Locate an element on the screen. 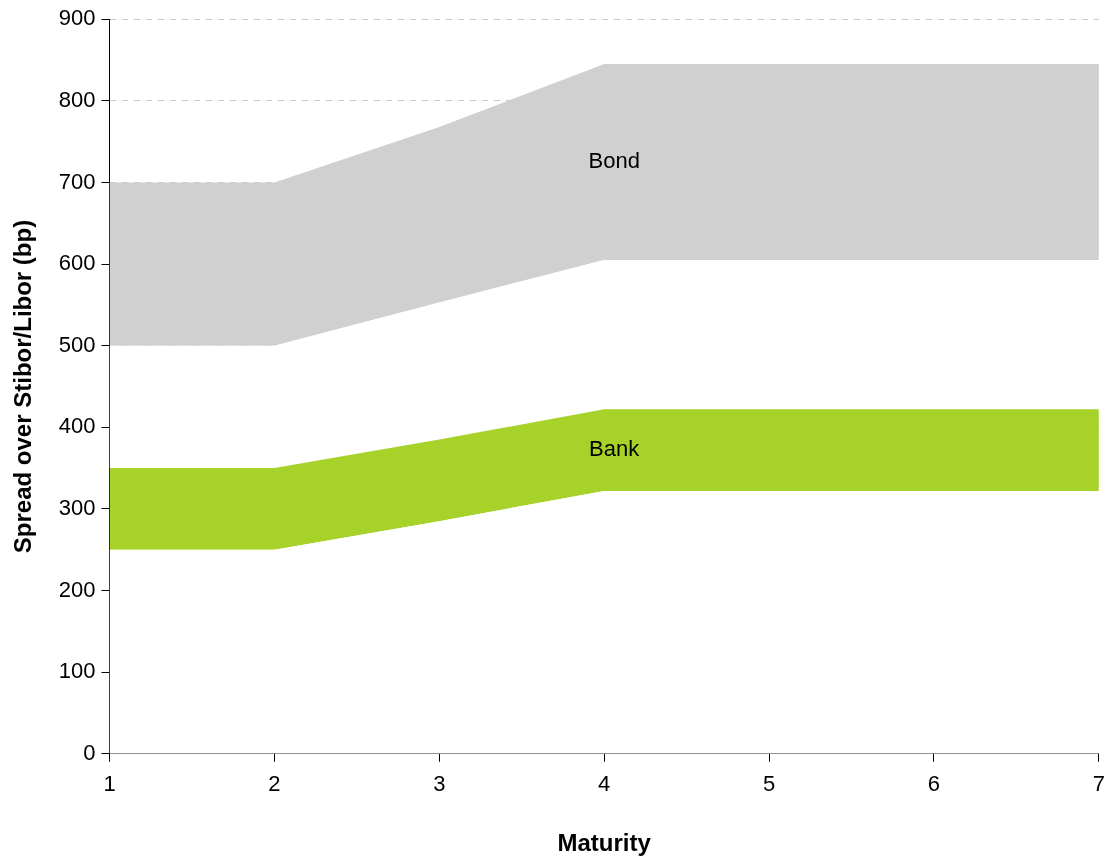 The image size is (1115, 867). x-tick-label: 3 is located at coordinates (439, 784).